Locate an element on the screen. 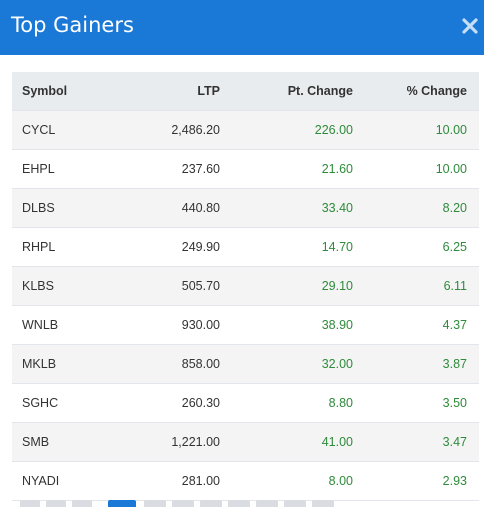 The width and height of the screenshot is (484, 507). ltp-cell: 858.00 is located at coordinates (176, 364).